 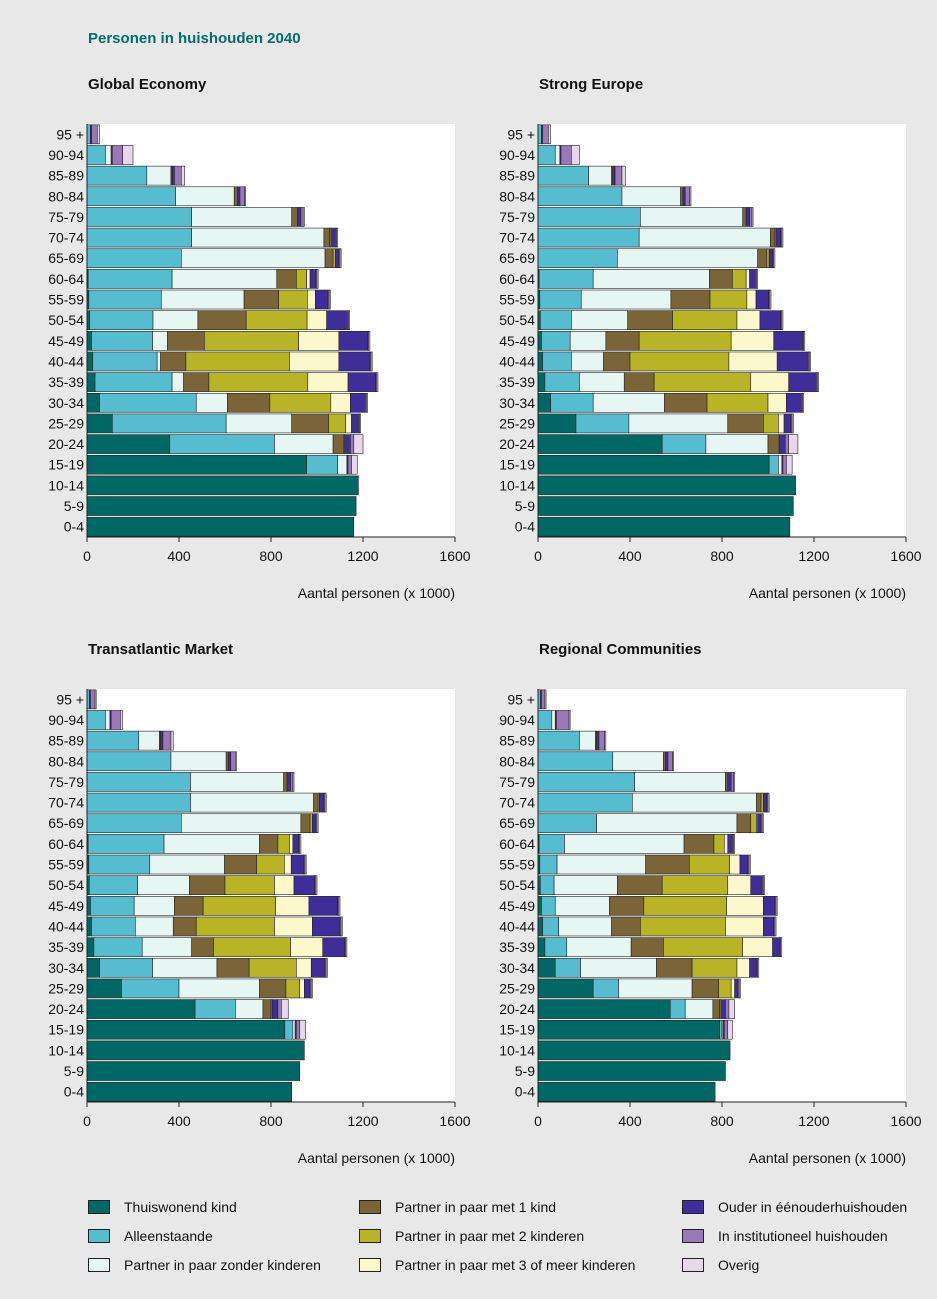 What do you see at coordinates (87, 1121) in the screenshot?
I see `x-tick-label: 0` at bounding box center [87, 1121].